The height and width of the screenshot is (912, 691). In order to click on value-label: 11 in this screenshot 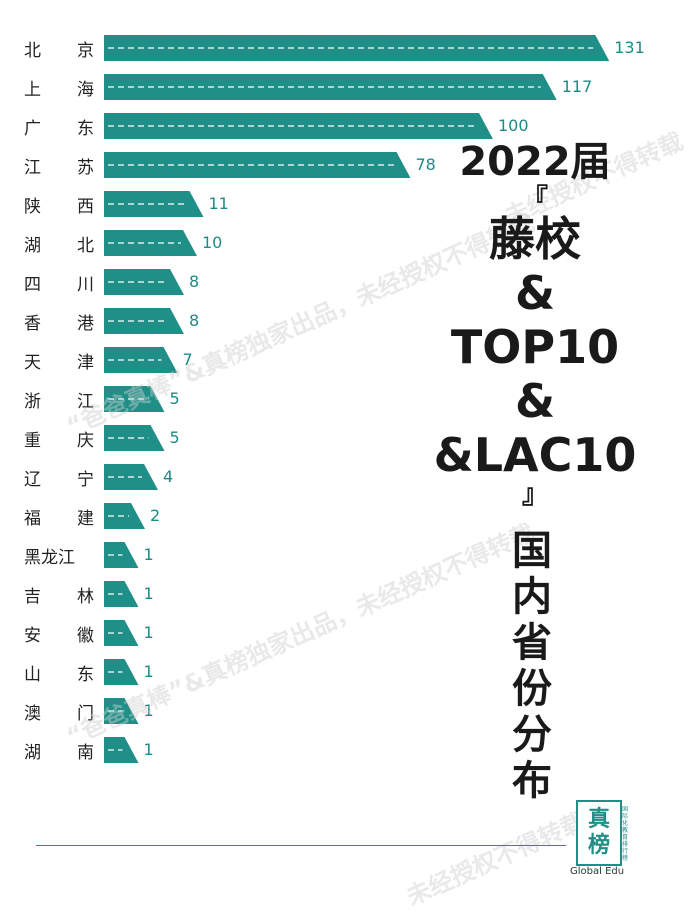, I will do `click(218, 203)`.